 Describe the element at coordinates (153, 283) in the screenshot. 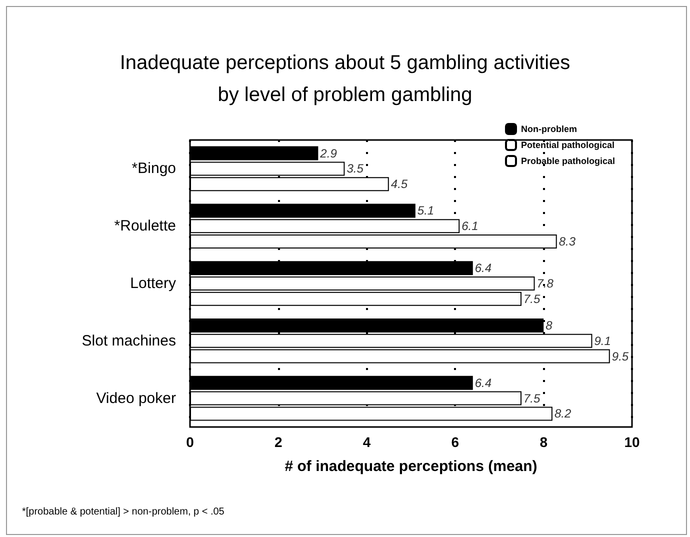

I see `y-tick-label: Lottery` at that location.